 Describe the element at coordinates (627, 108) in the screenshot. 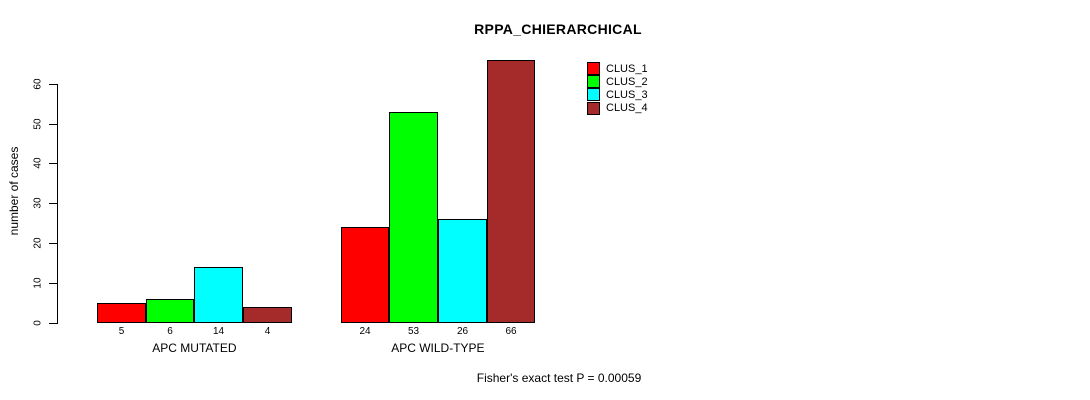

I see `legend-label-clus_4: CLUS_4` at that location.